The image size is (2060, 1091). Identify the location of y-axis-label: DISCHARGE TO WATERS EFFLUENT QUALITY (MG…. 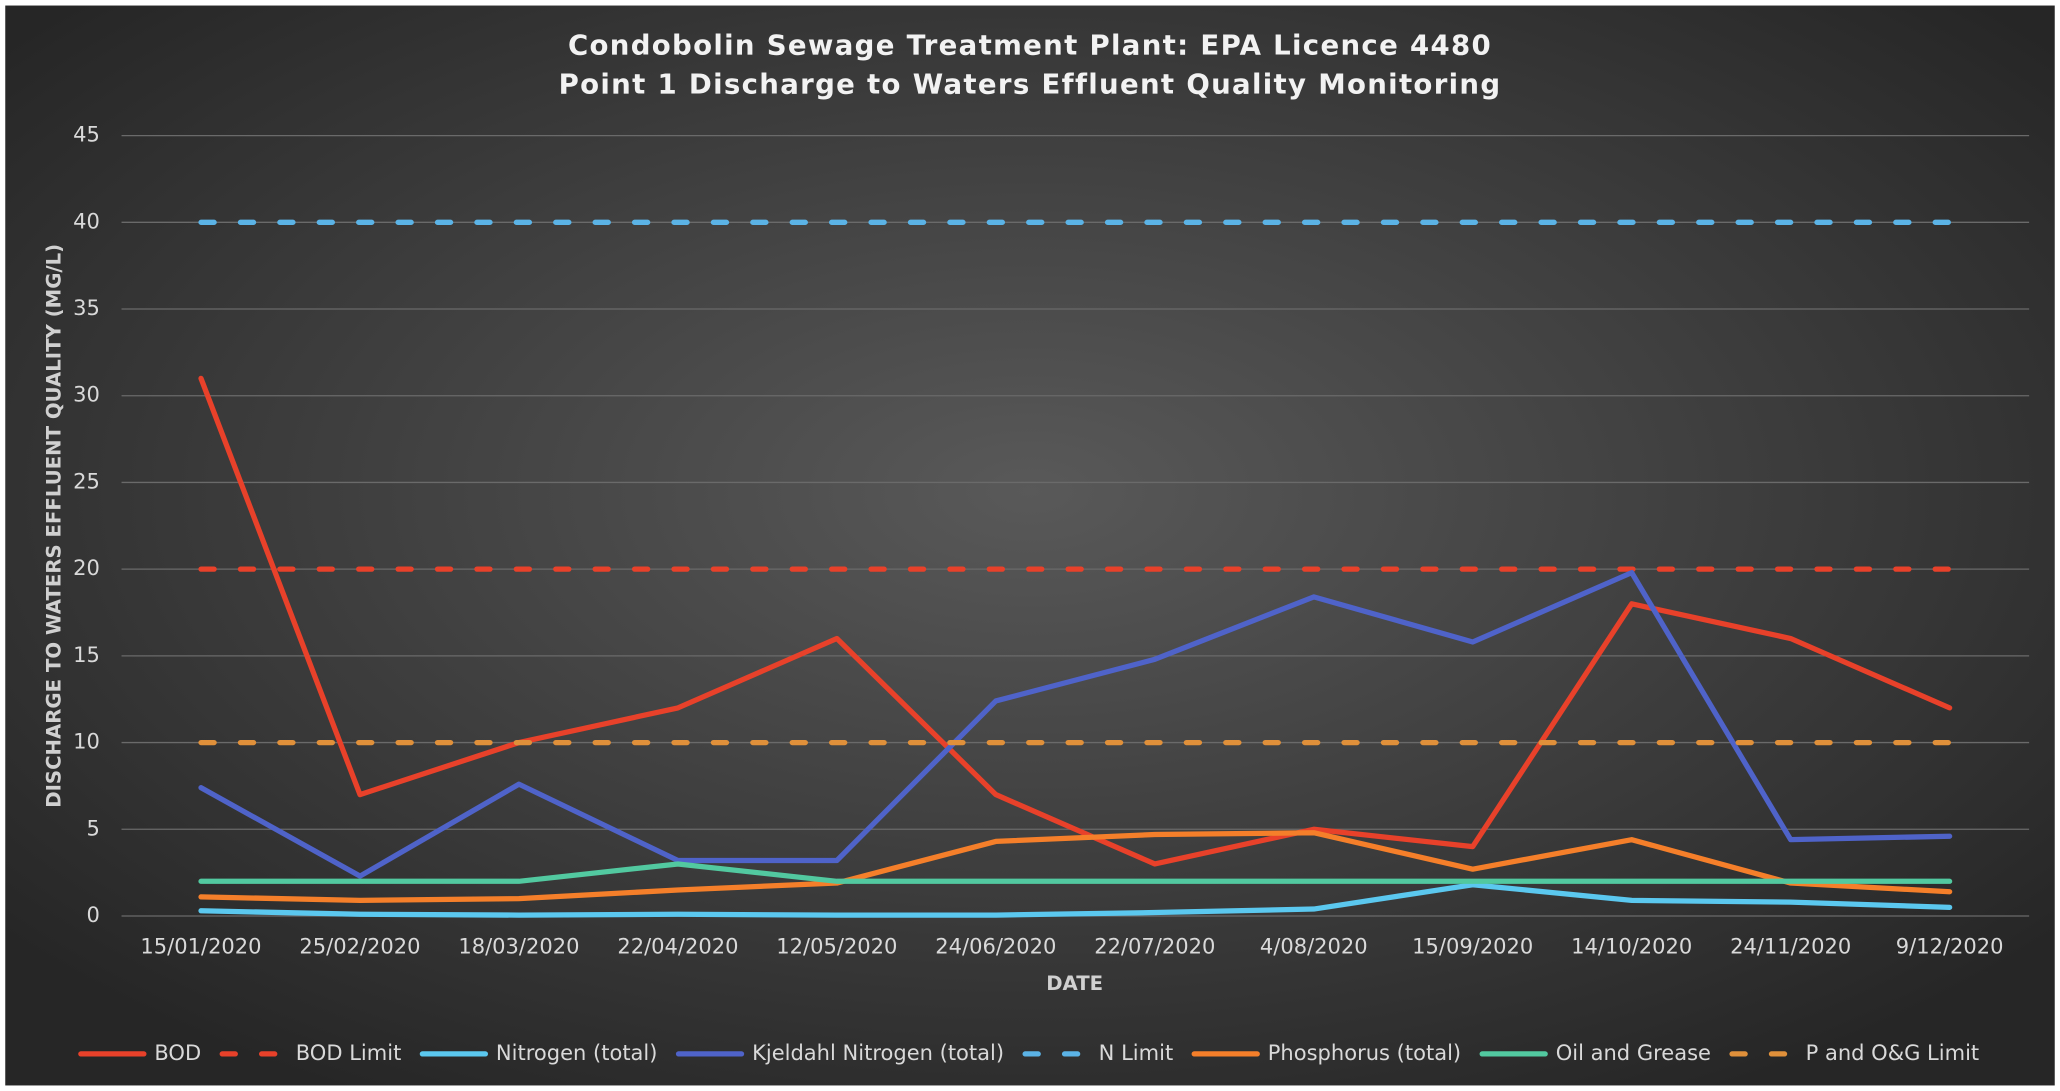
(54, 526).